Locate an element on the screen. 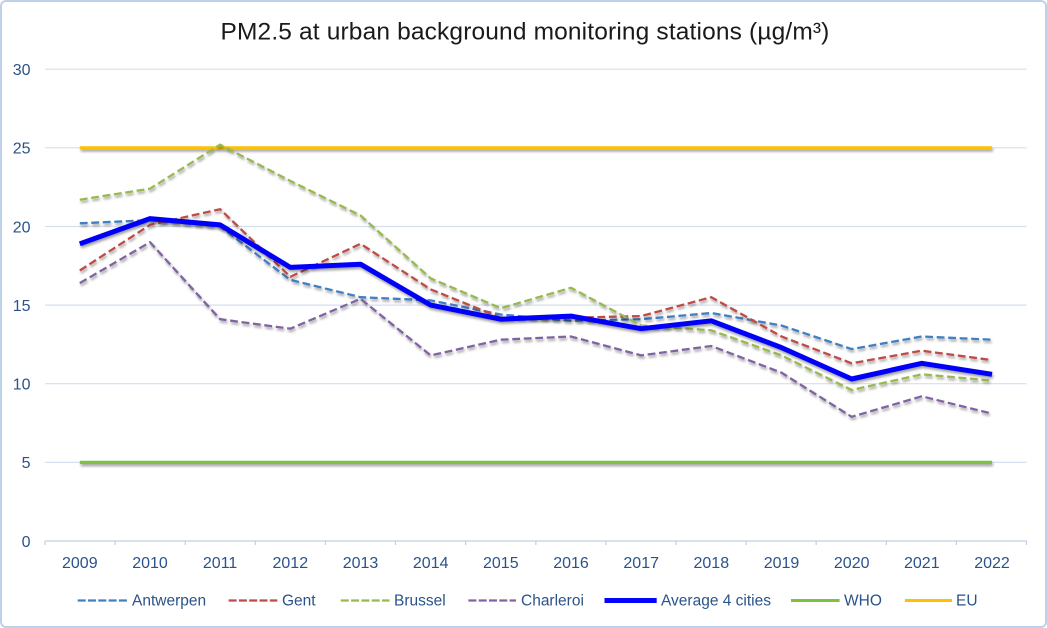  svg-text: 2011 is located at coordinates (220, 563).